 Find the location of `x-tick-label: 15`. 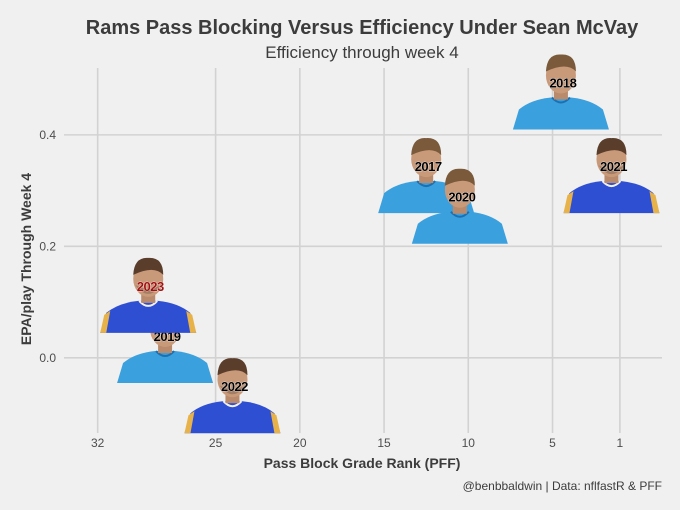

x-tick-label: 15 is located at coordinates (384, 443).